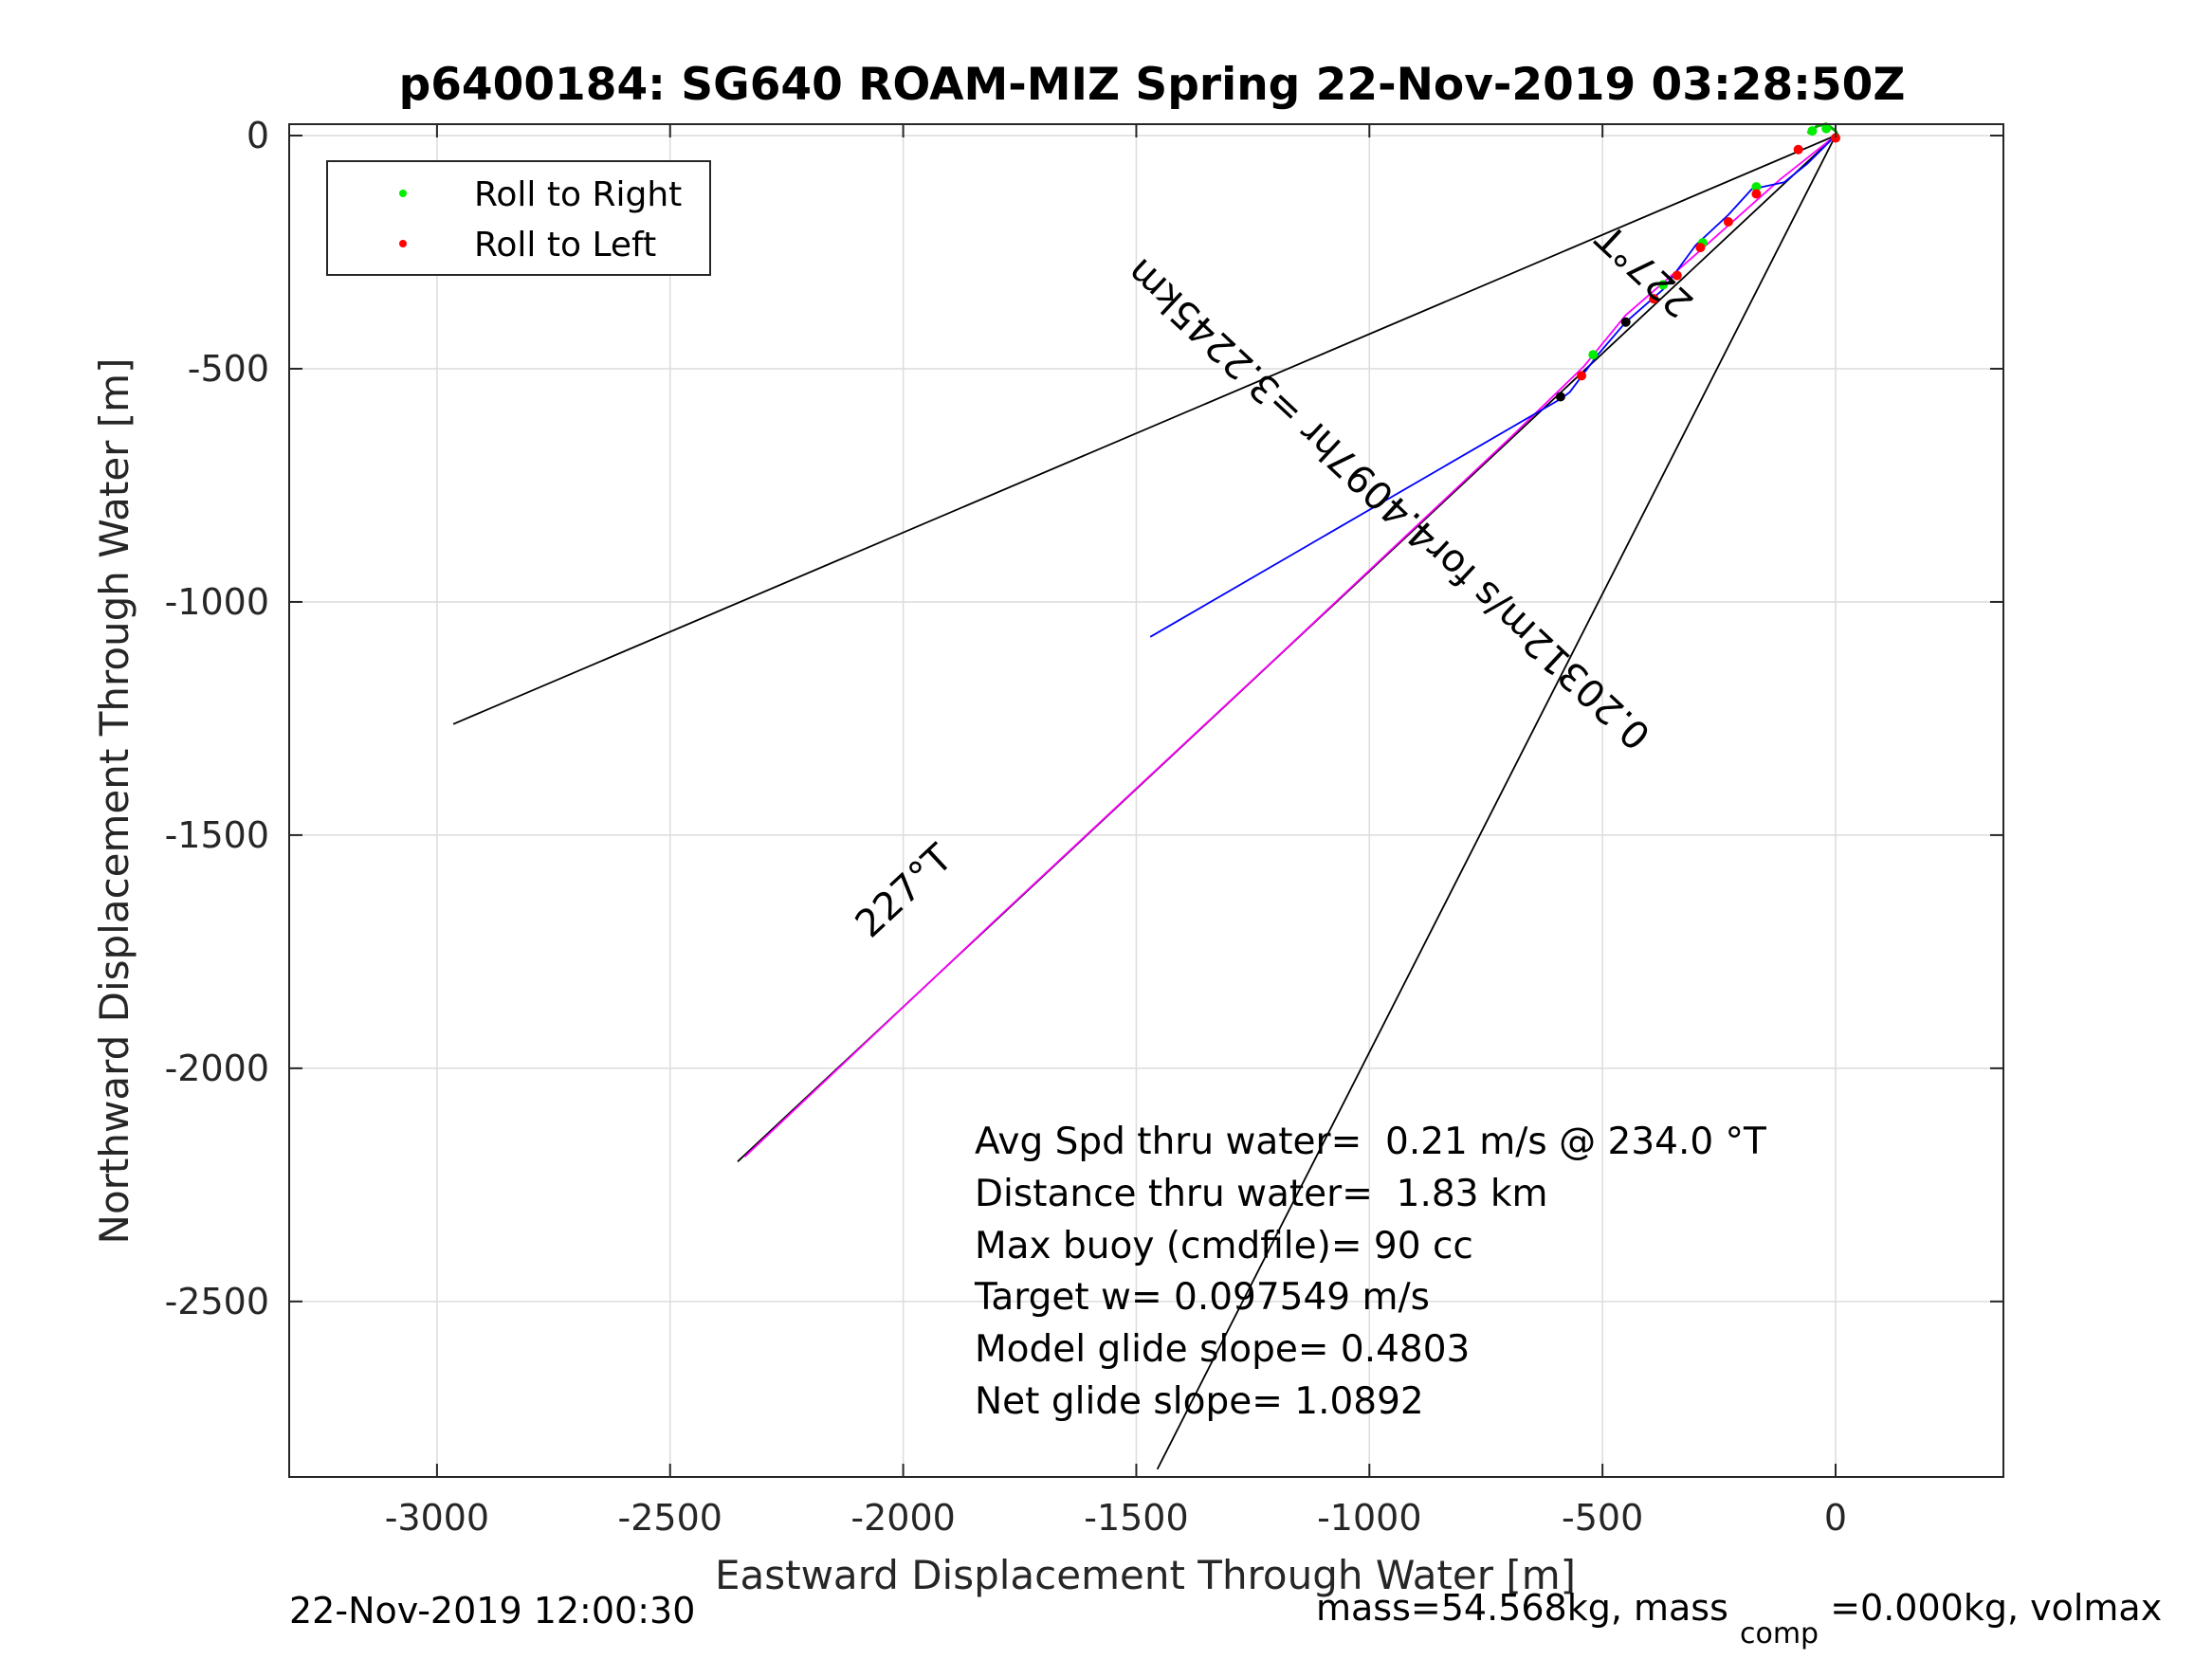 The height and width of the screenshot is (1659, 2212). I want to click on markers, so click(1697, 262).